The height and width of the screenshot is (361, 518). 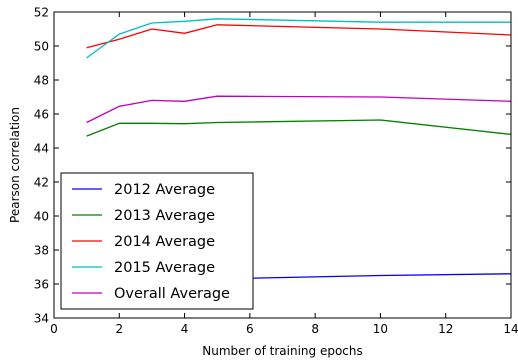 What do you see at coordinates (41, 319) in the screenshot?
I see `y-tick-label: 34` at bounding box center [41, 319].